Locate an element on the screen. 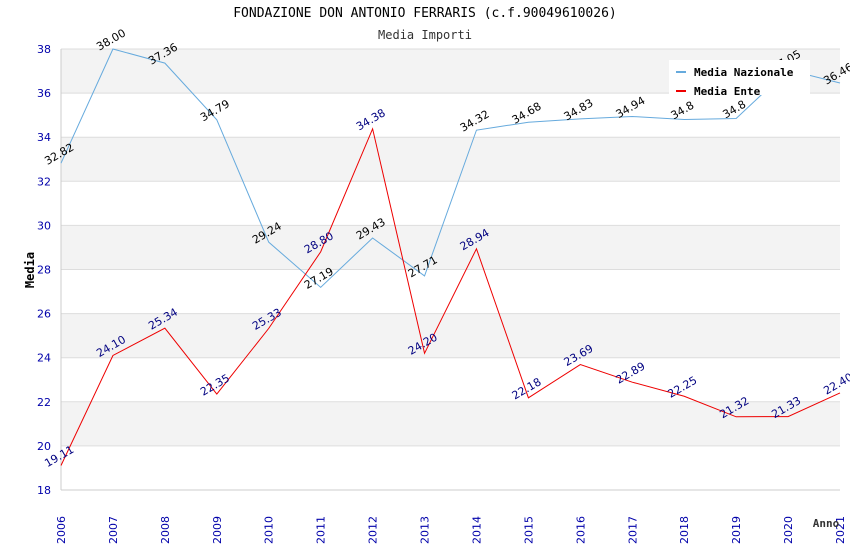 Image resolution: width=850 pixels, height=550 pixels. x-tick-label: 2007 is located at coordinates (113, 530).